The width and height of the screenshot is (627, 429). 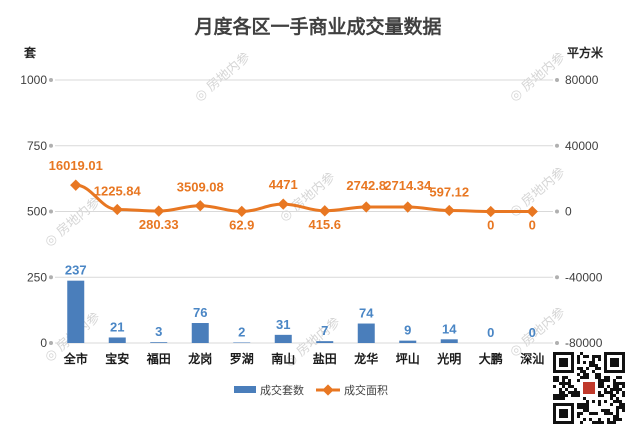 I want to click on line-value-label: 2714.34, so click(x=408, y=185).